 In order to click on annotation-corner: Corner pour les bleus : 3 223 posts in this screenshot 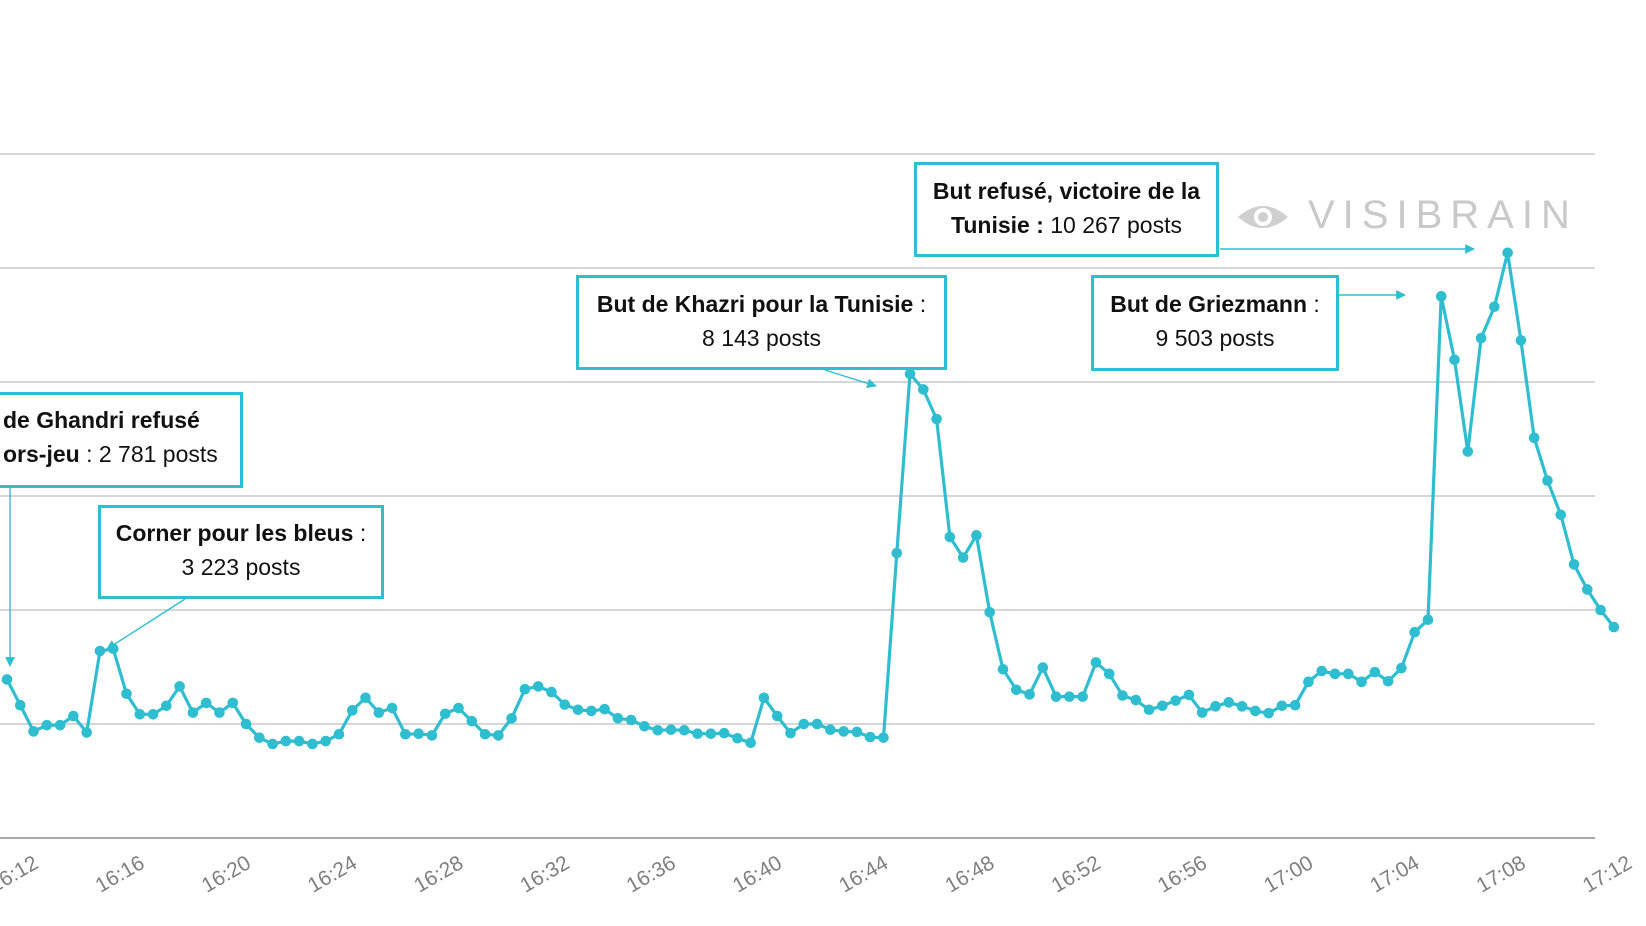, I will do `click(241, 552)`.